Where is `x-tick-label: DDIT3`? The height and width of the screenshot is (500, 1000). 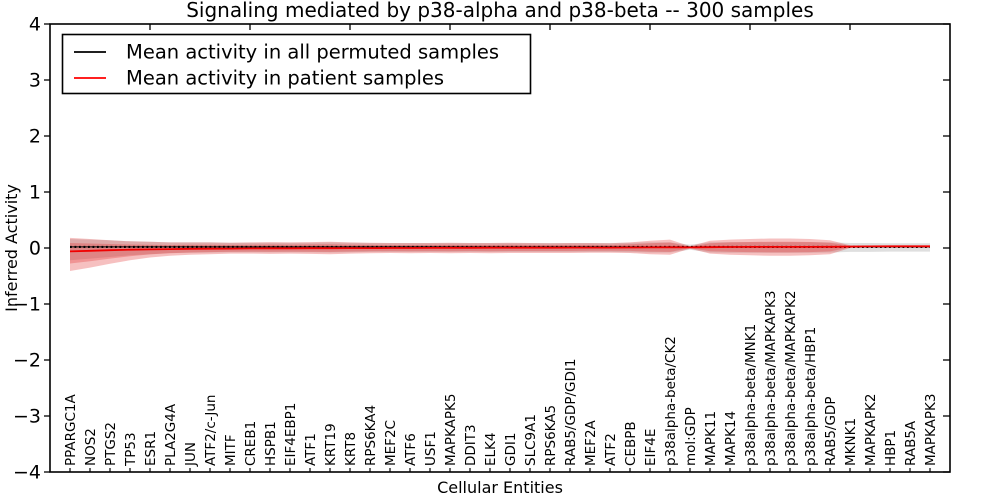
x-tick-label: DDIT3 is located at coordinates (471, 445).